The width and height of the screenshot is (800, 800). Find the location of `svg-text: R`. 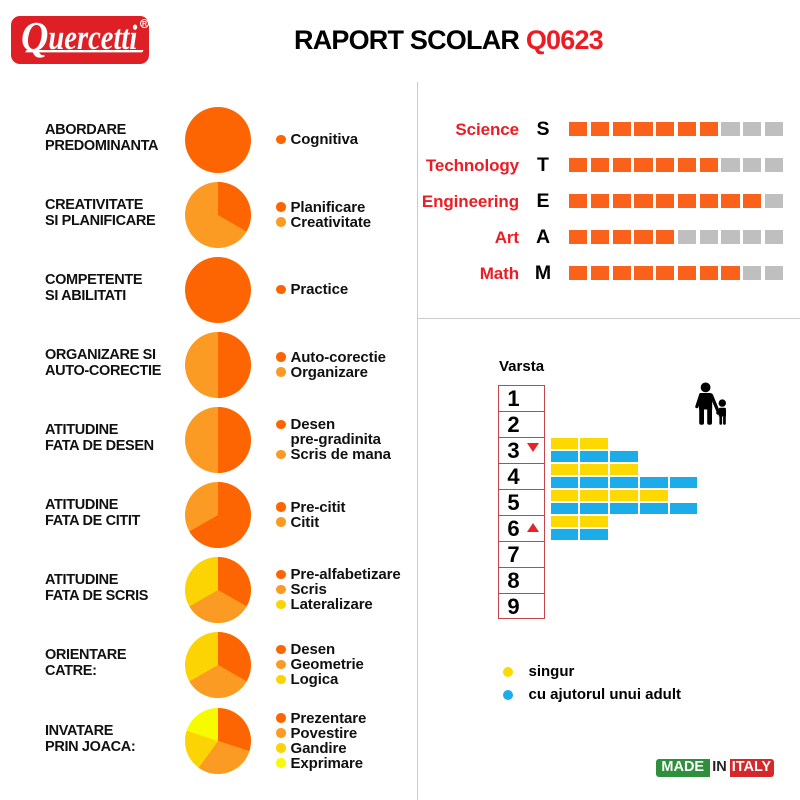

svg-text: R is located at coordinates (144, 24).